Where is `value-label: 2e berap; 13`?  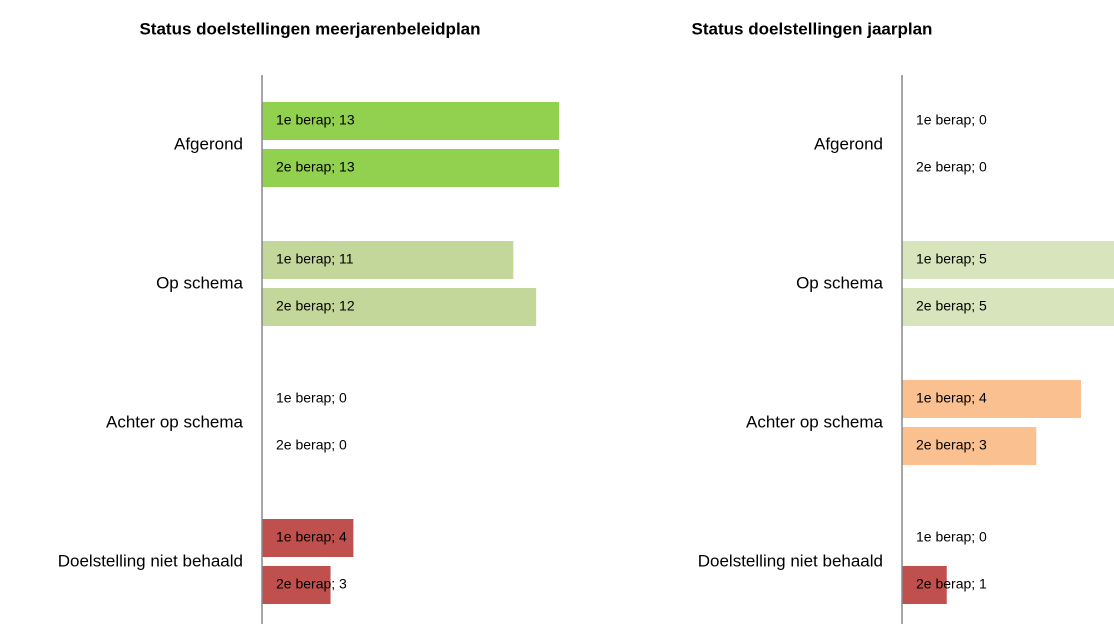
value-label: 2e berap; 13 is located at coordinates (315, 167).